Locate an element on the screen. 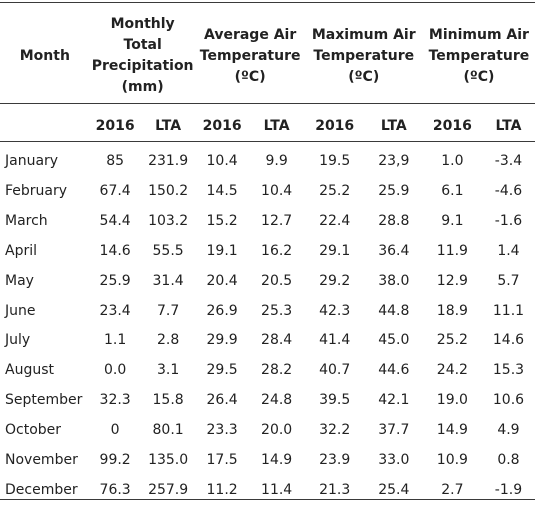  value-cell: 33.0 is located at coordinates (394, 459).